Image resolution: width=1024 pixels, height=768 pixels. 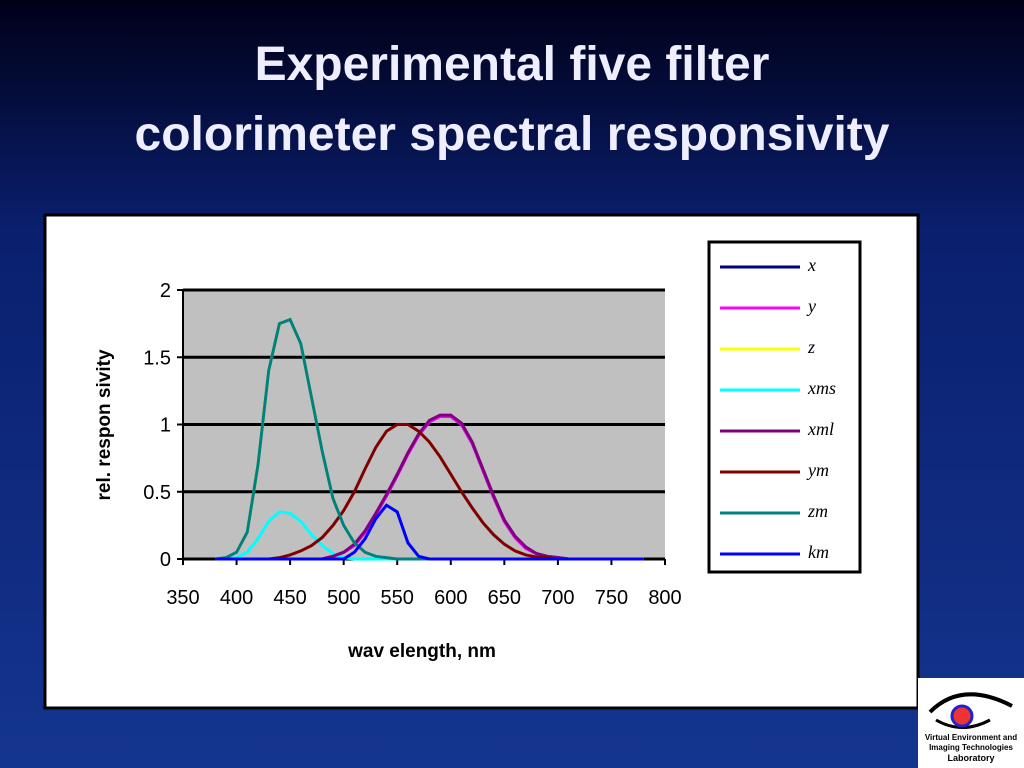 I want to click on x-tick-label: 650, so click(x=504, y=598).